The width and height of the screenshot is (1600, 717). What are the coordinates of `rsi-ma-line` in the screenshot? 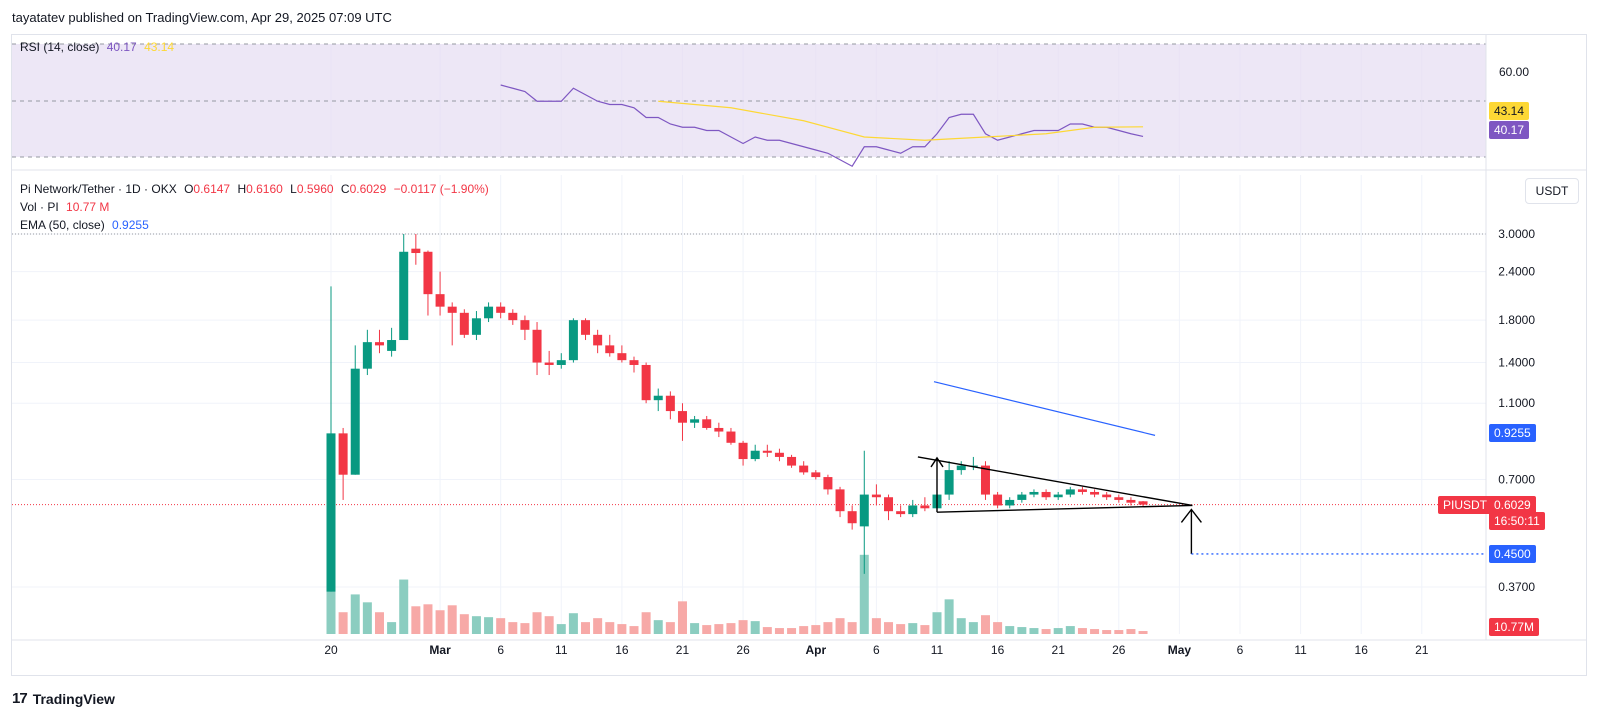 It's located at (901, 120).